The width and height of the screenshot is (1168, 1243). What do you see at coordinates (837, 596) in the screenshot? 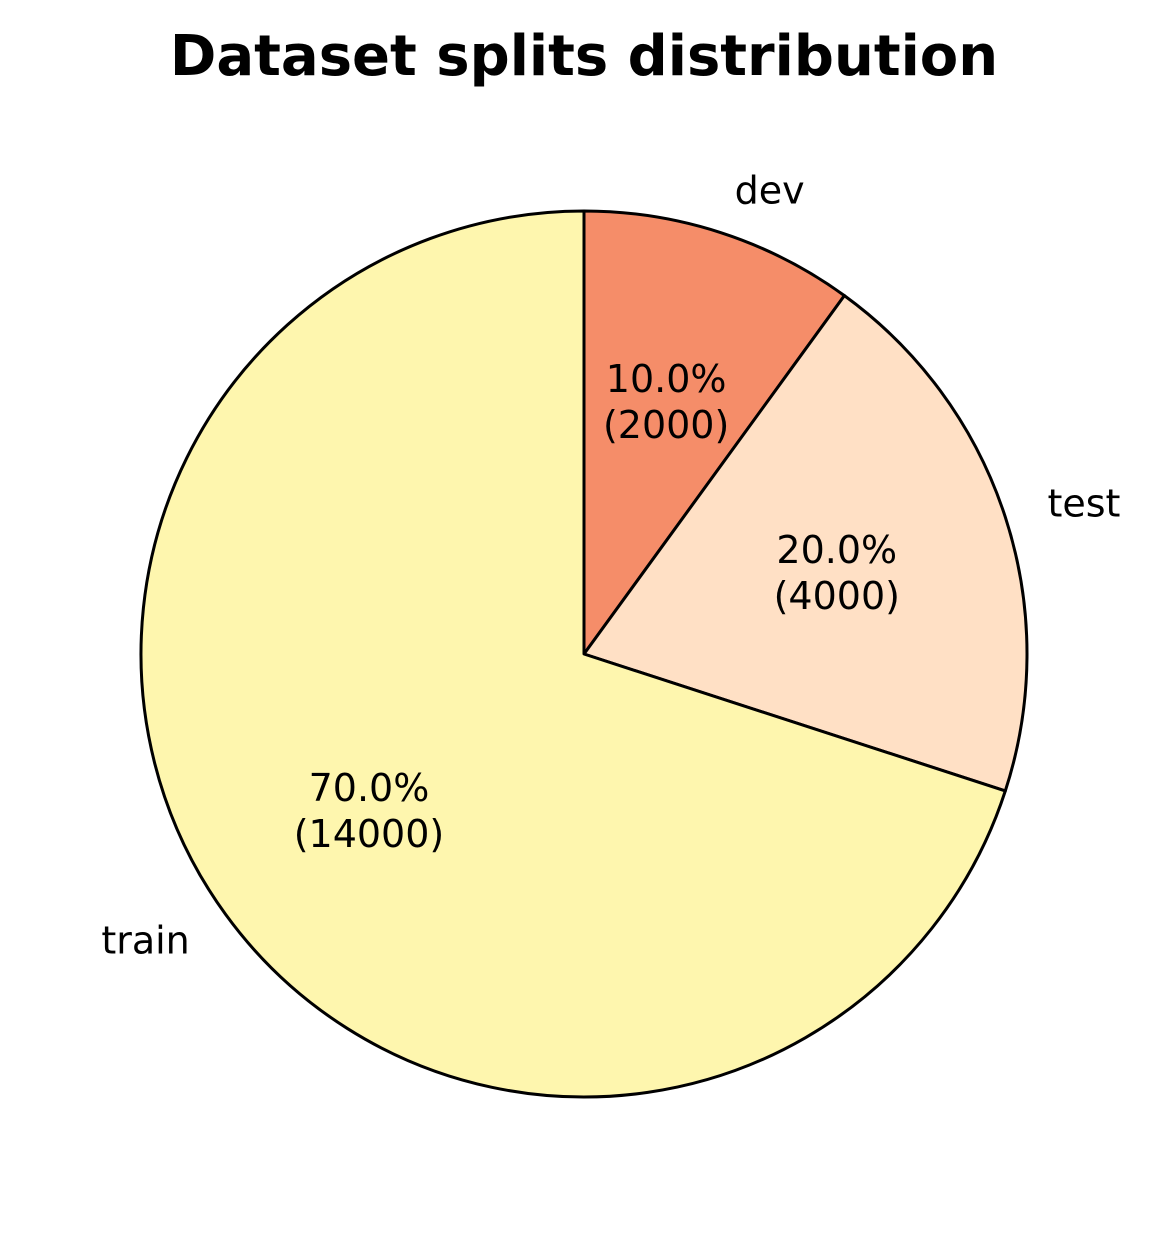
I see `count-label-test: (4000)` at bounding box center [837, 596].